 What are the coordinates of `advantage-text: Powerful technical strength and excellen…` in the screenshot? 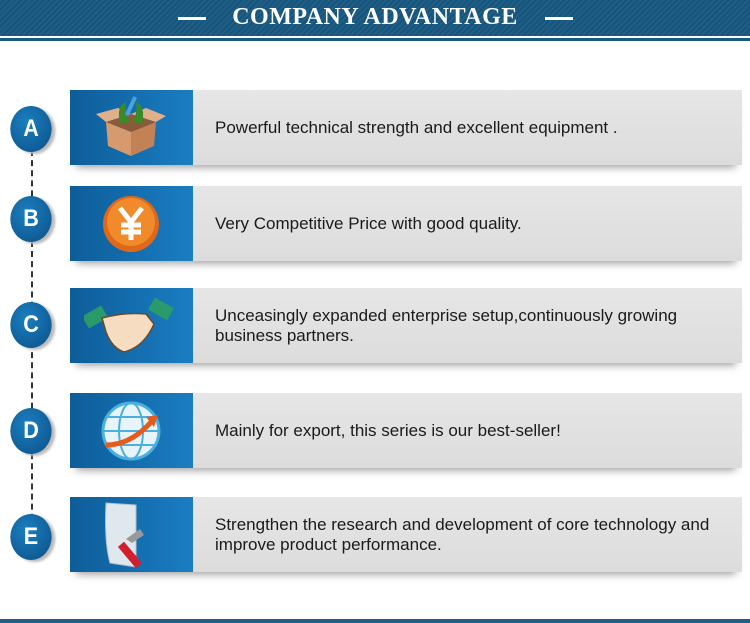 It's located at (416, 127).